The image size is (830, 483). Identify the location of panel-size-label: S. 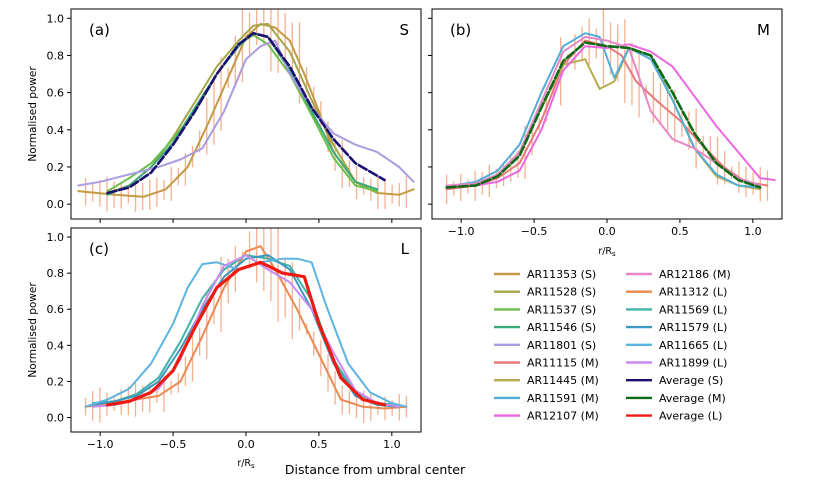
(404, 30).